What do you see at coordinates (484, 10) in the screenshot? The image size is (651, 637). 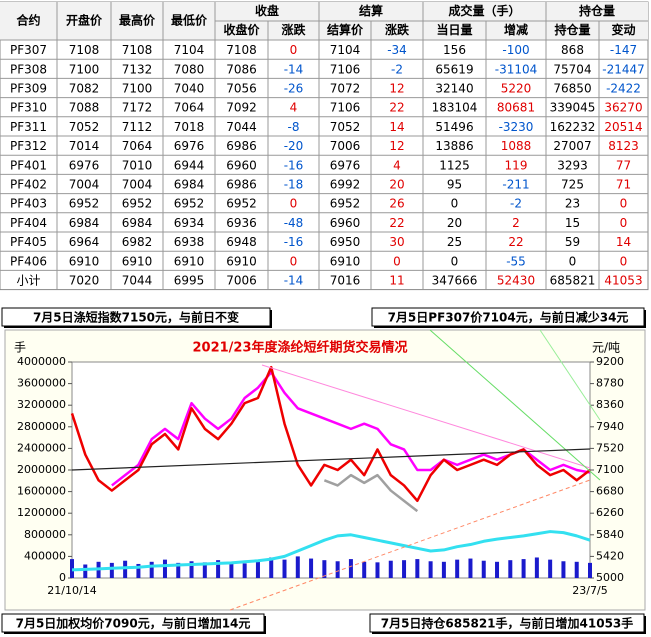 I see `column-header: 成交量（手）` at bounding box center [484, 10].